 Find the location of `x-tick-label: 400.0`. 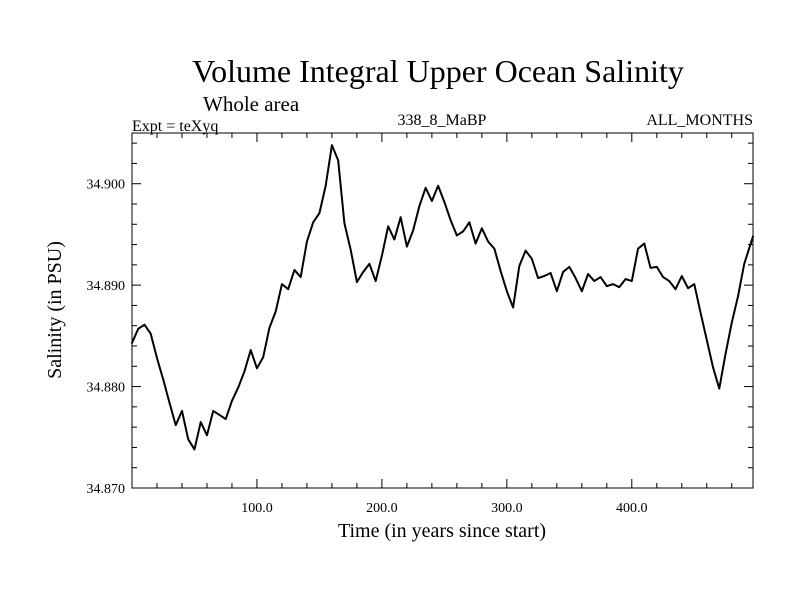

x-tick-label: 400.0 is located at coordinates (632, 508).